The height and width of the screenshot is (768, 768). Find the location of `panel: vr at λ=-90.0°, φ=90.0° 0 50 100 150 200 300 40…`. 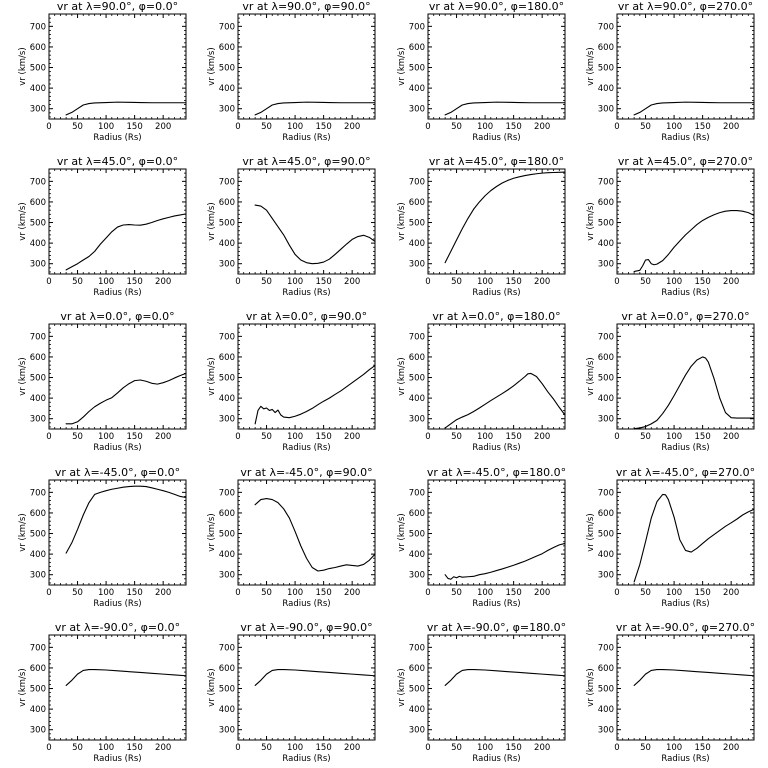

panel: vr at λ=-90.0°, φ=90.0° 0 50 100 150 200 300 40… is located at coordinates (291, 692).